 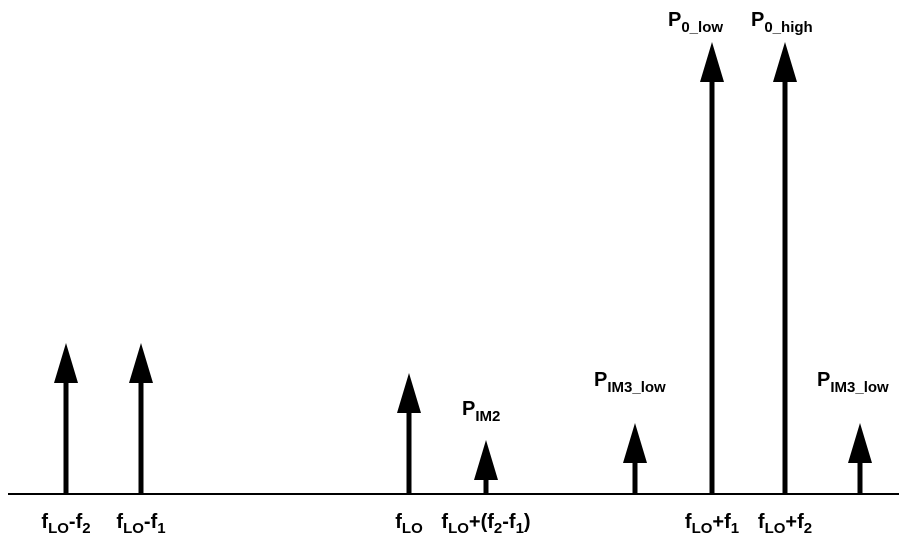 What do you see at coordinates (66, 438) in the screenshot?
I see `tone-lo-minus-f2: fLO-f2` at bounding box center [66, 438].